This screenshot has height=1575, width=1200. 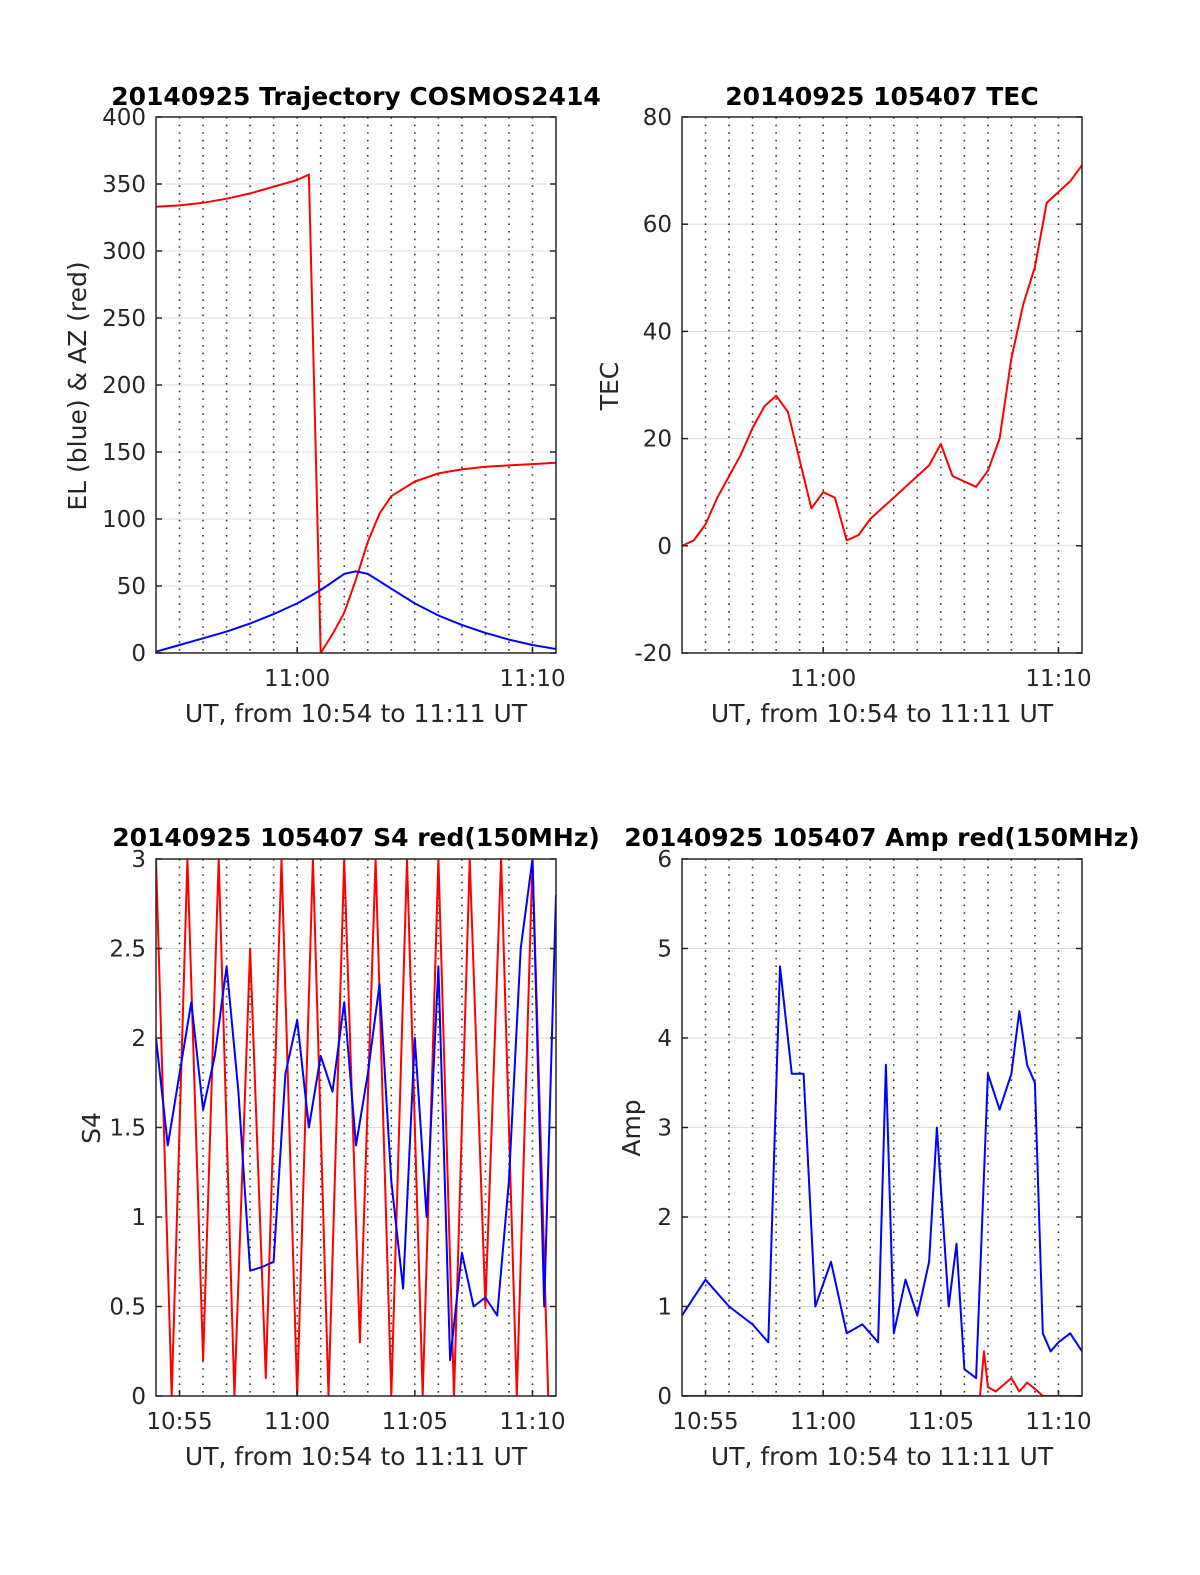 I want to click on tec-ytick-label: 0, so click(x=664, y=547).